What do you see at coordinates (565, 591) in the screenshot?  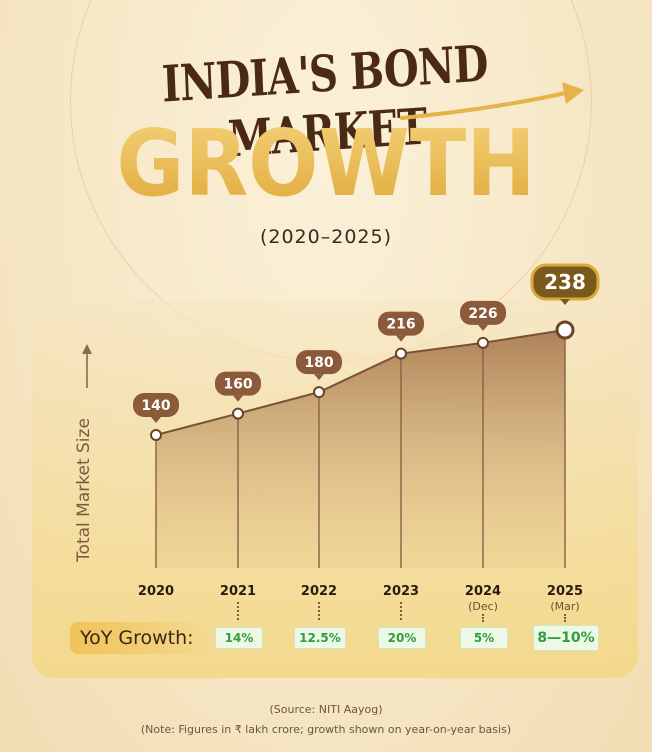 I see `x-tick-2025: 2025` at bounding box center [565, 591].